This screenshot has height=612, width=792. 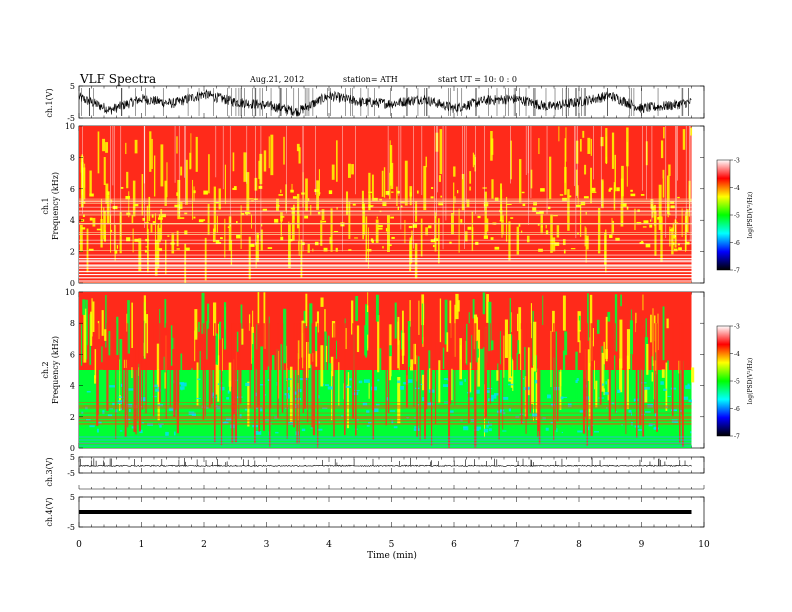 What do you see at coordinates (454, 545) in the screenshot?
I see `x-tick-label: 6` at bounding box center [454, 545].